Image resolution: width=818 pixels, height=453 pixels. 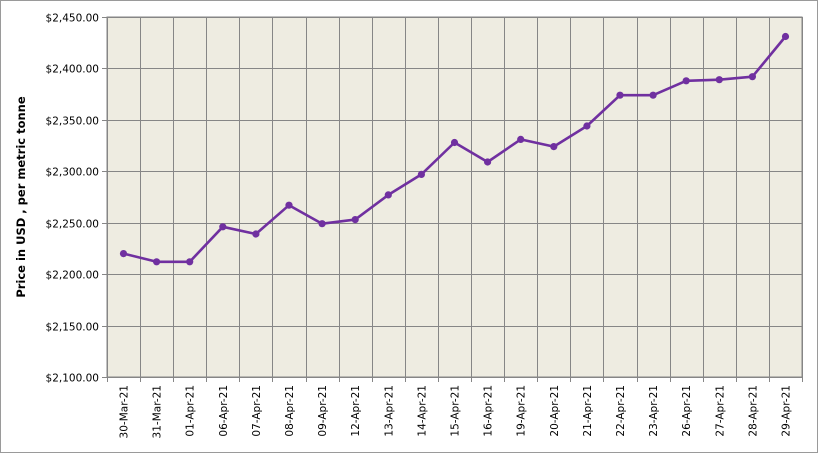 What do you see at coordinates (555, 411) in the screenshot?
I see `x-tick-label: 20-Apr-21` at bounding box center [555, 411].